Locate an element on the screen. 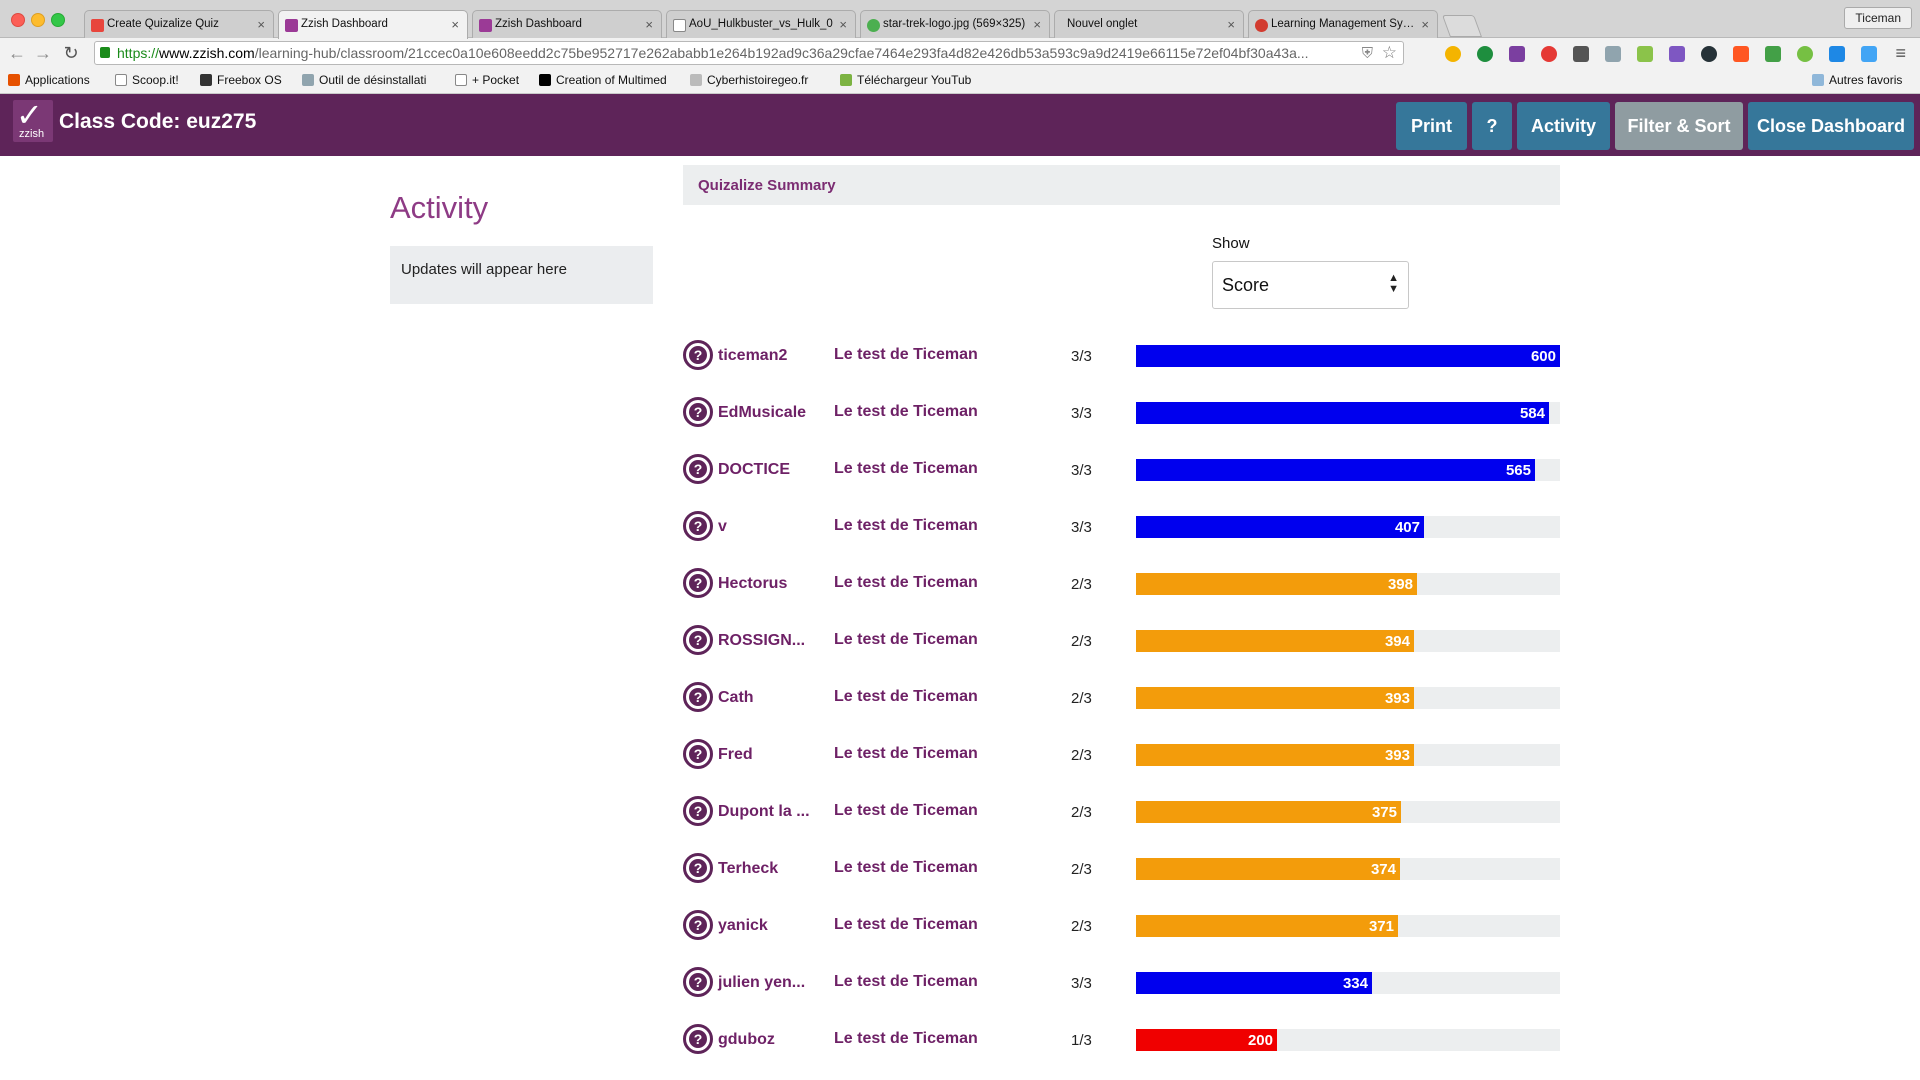 This screenshot has height=1080, width=1920. window-minimize-button is located at coordinates (38, 20).